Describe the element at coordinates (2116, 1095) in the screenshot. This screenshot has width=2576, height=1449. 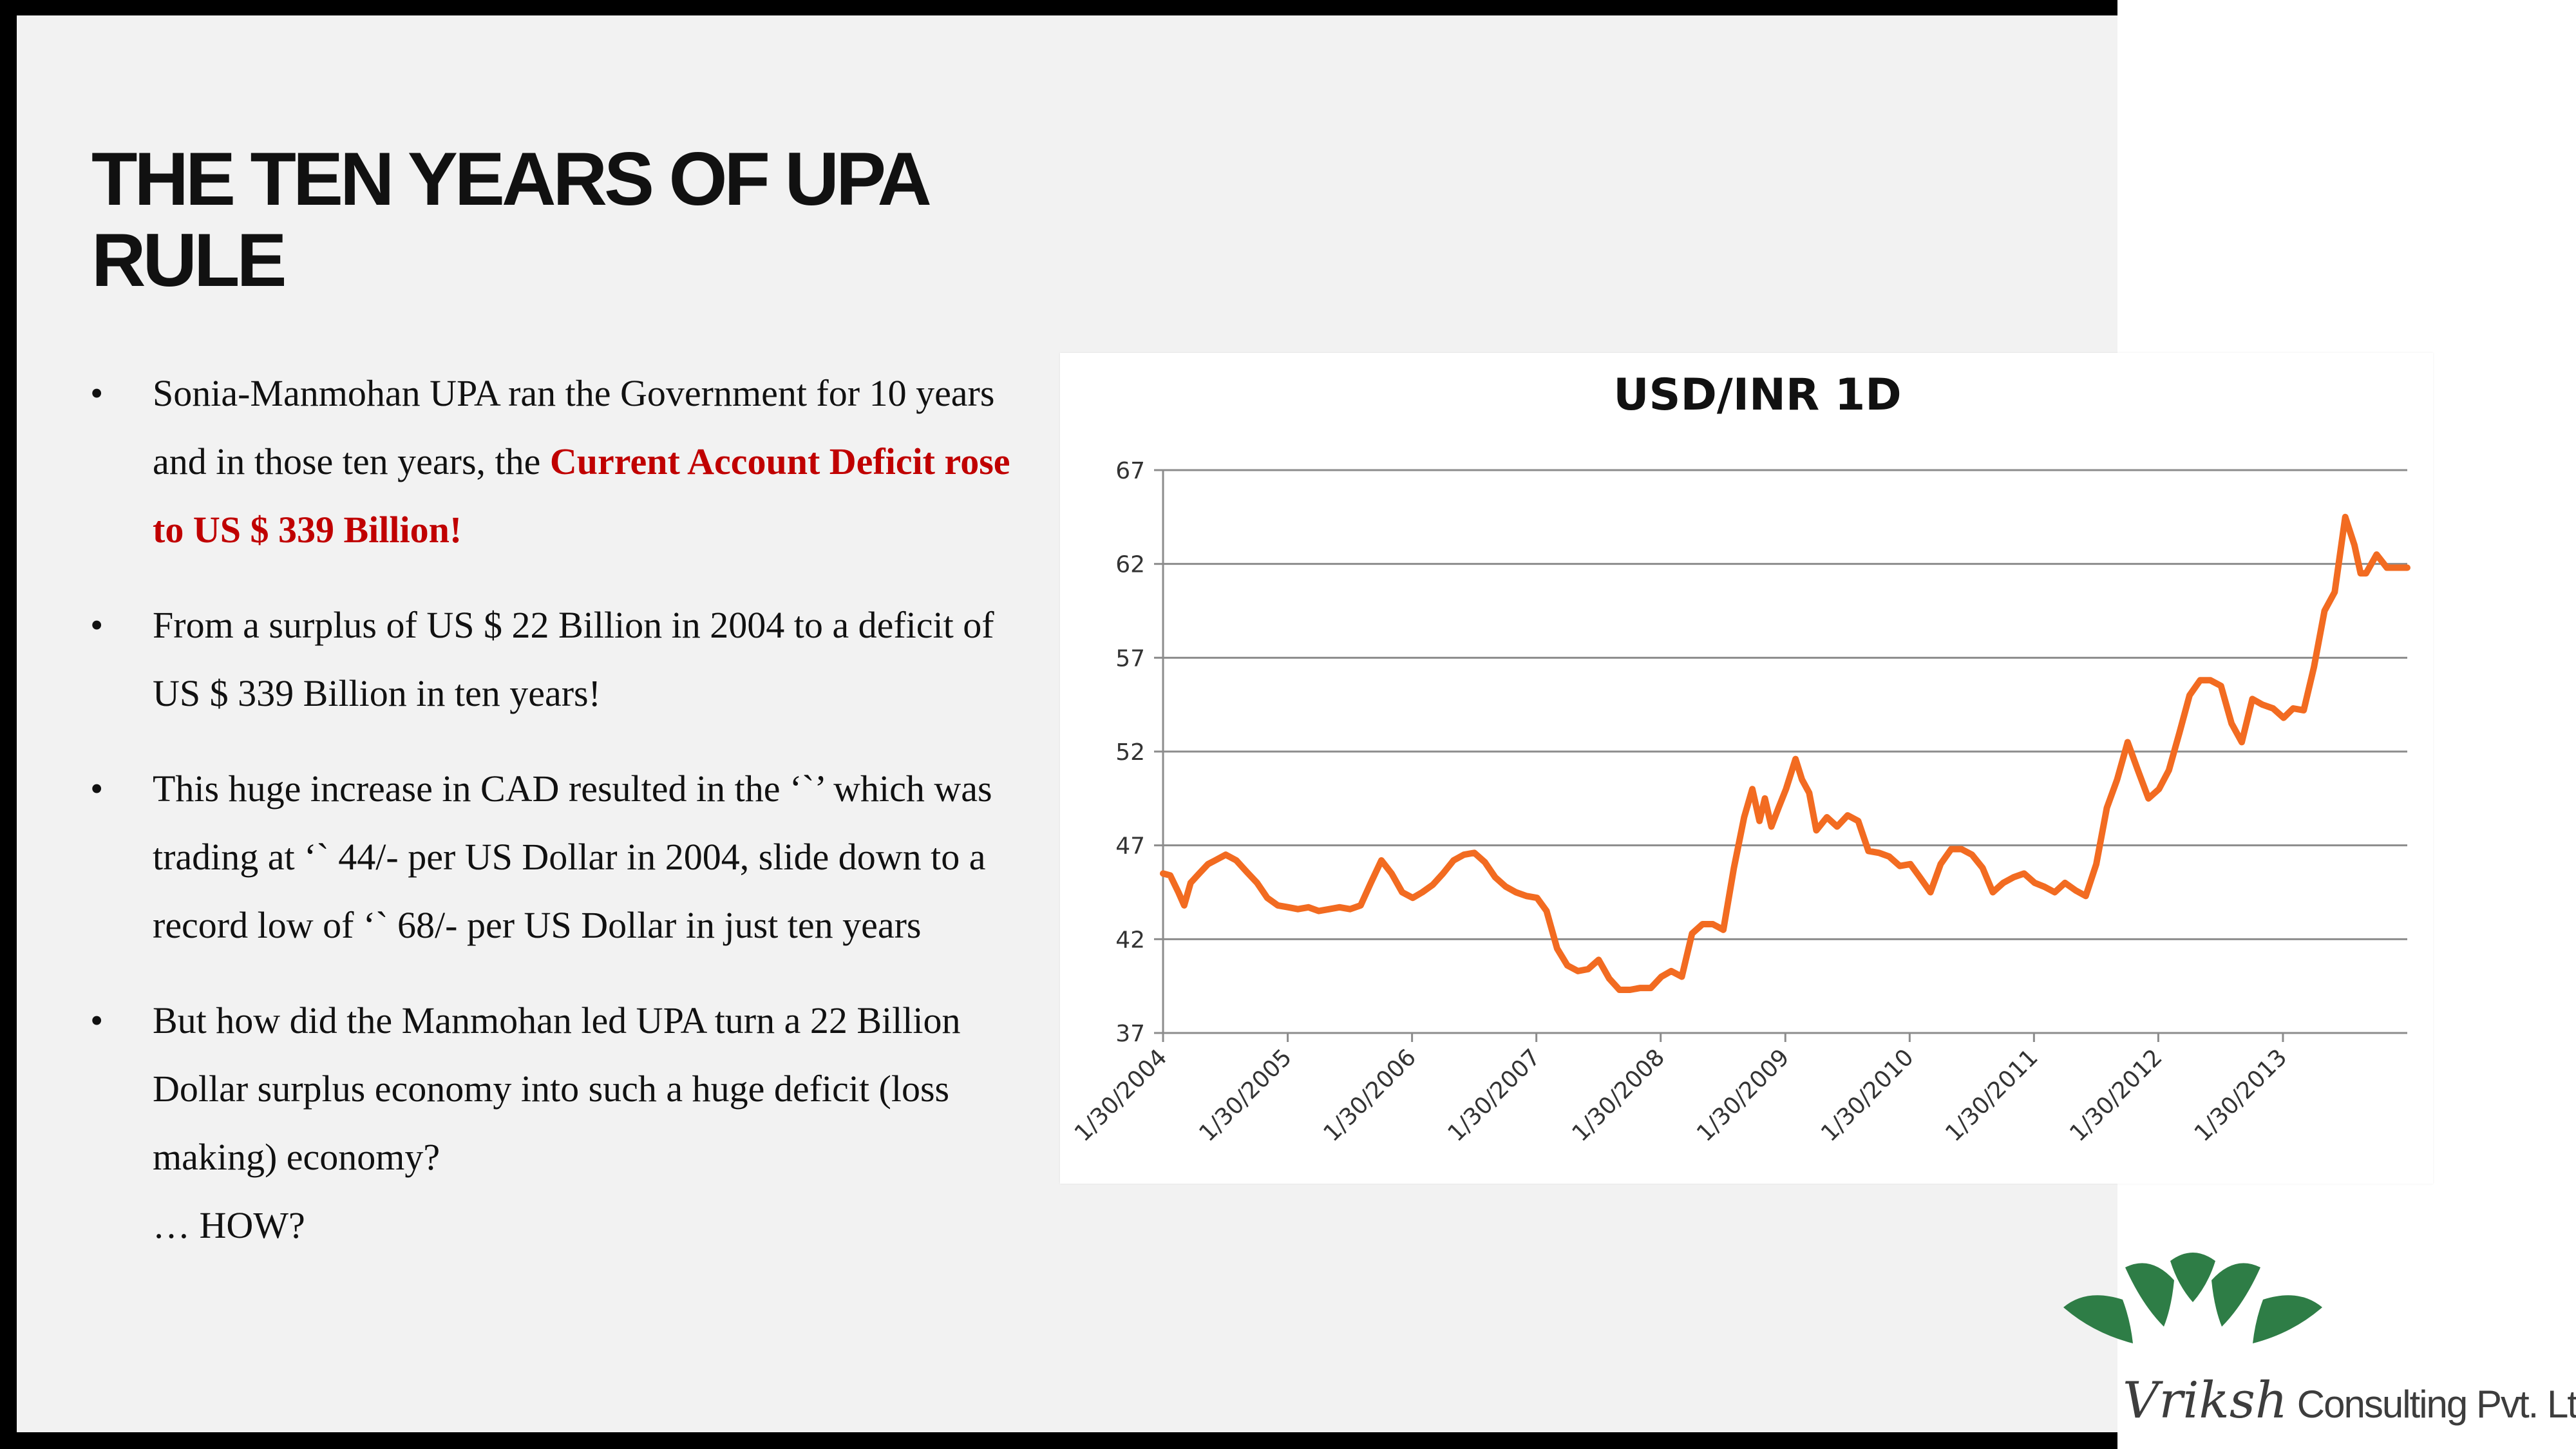
I see `x-tick-label: 1/30/2012` at that location.